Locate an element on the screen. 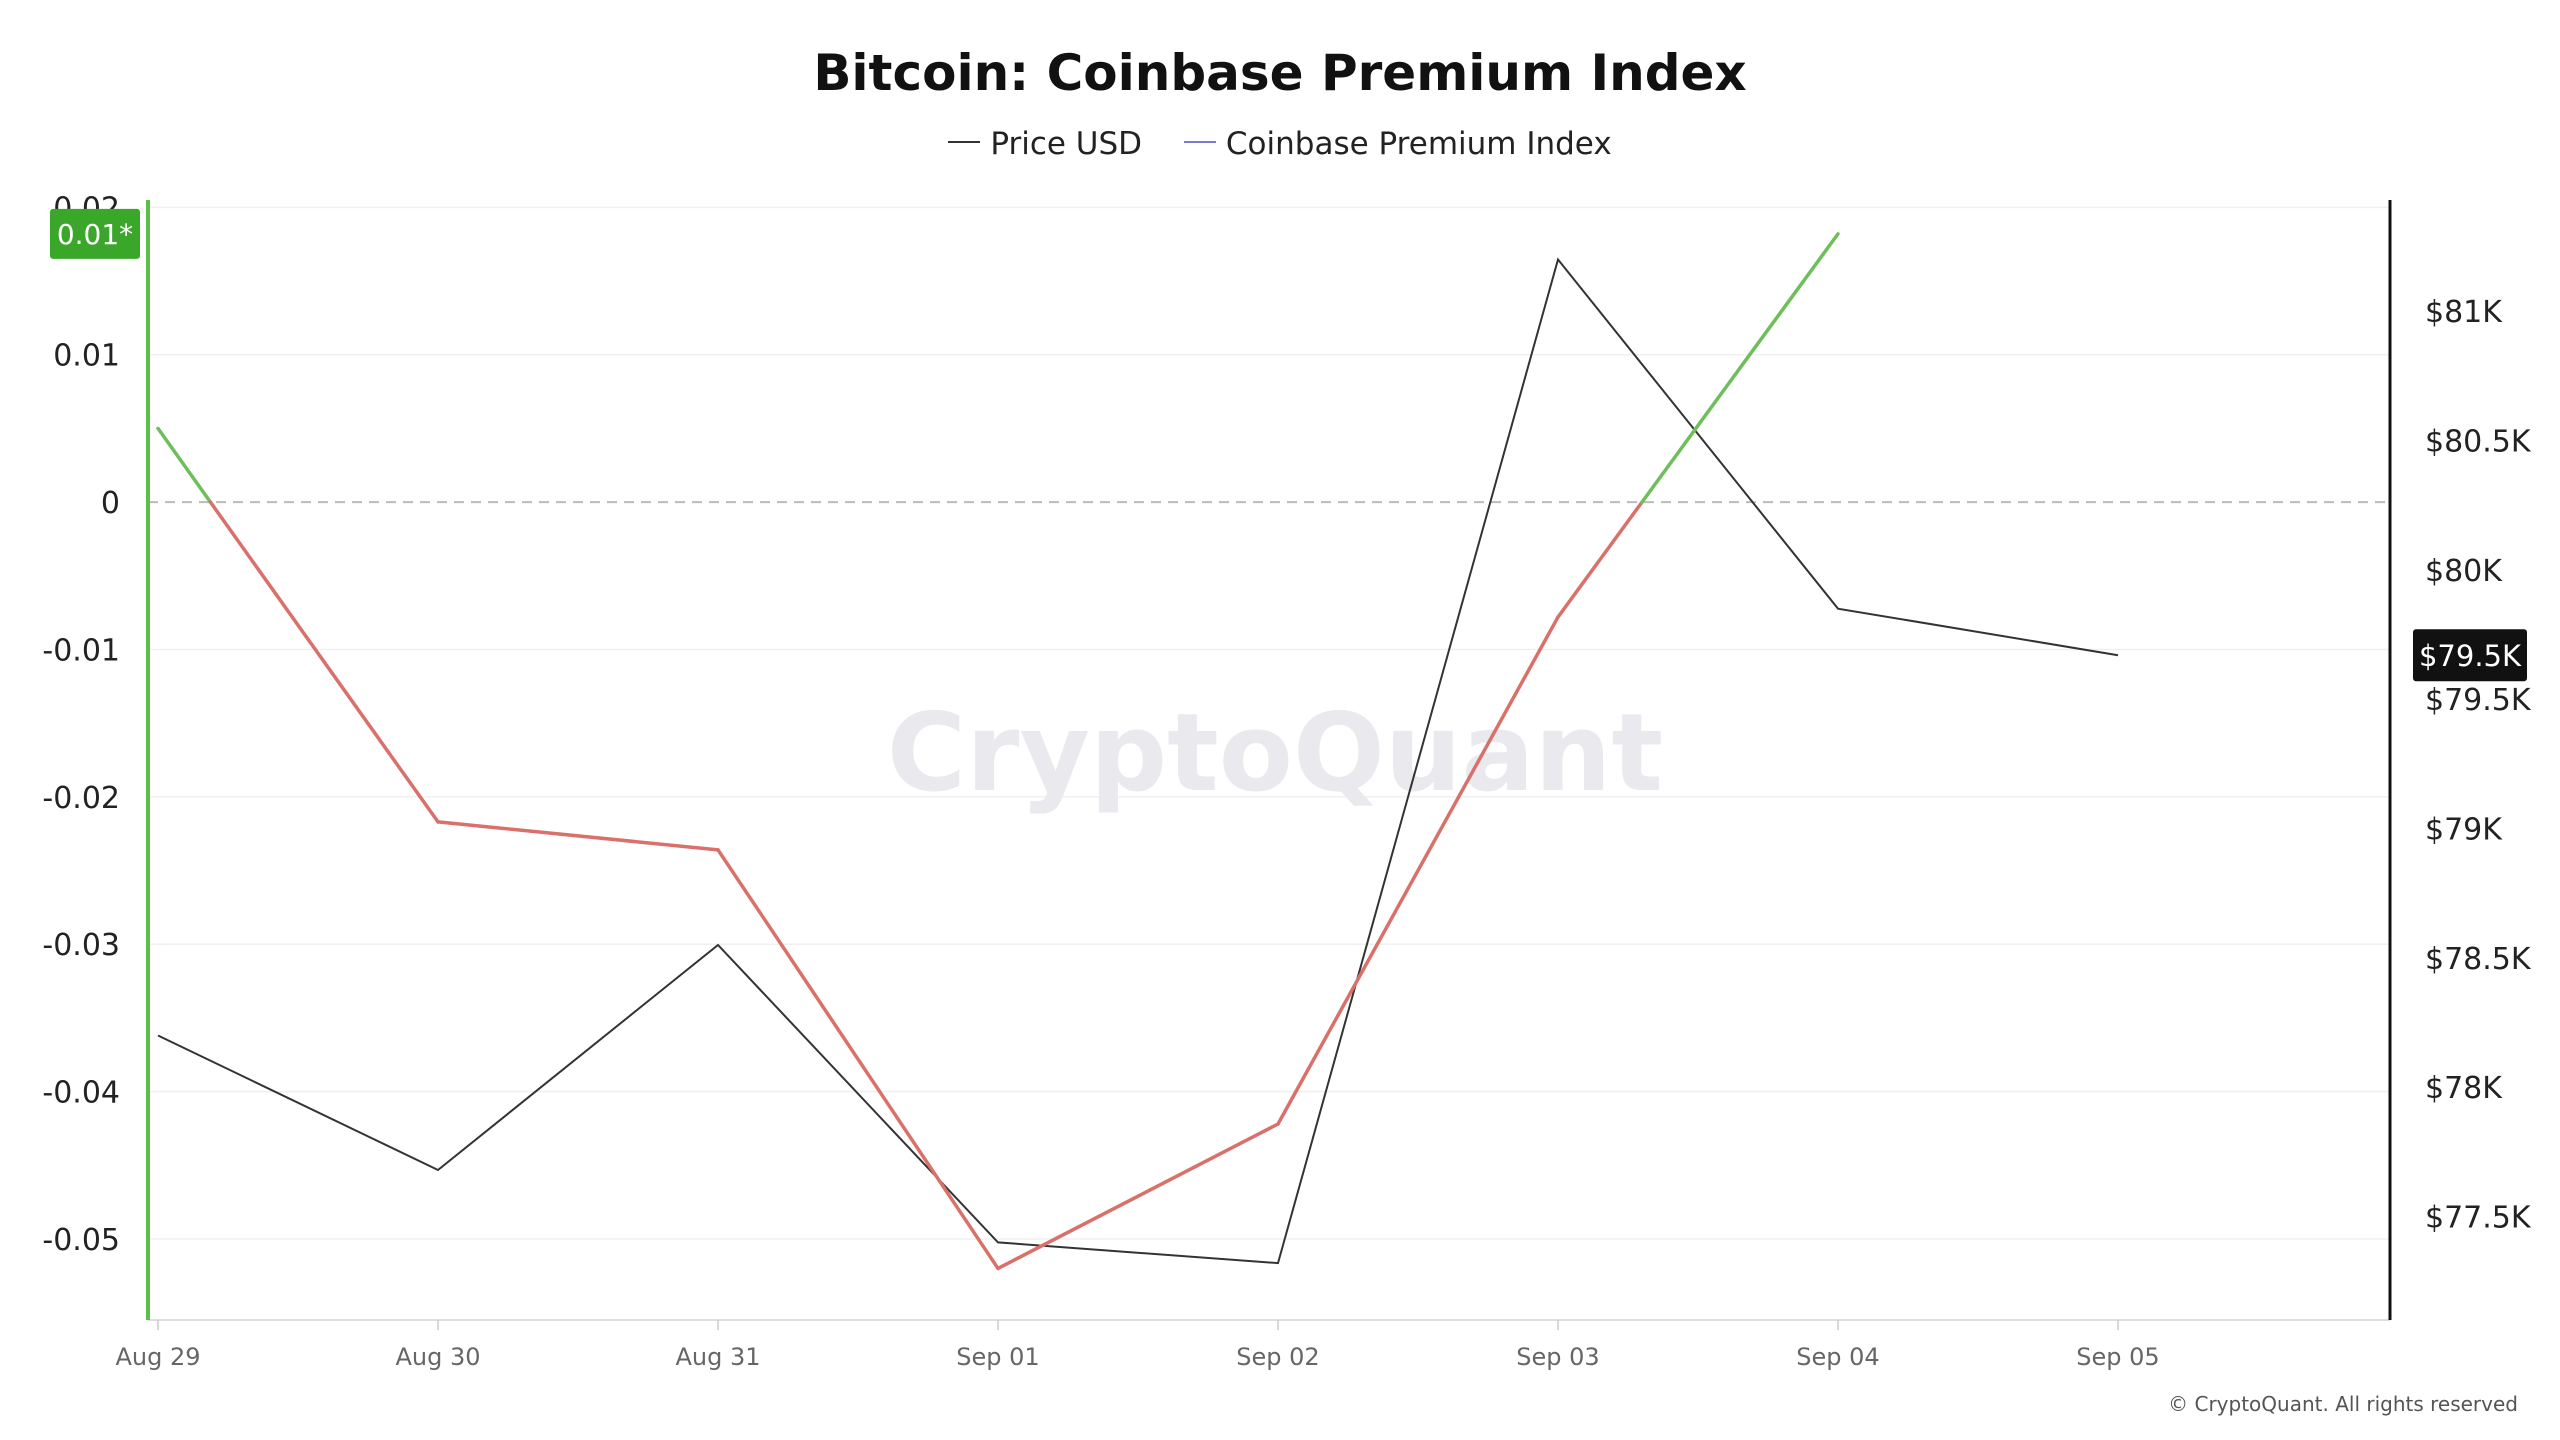 Image resolution: width=2560 pixels, height=1440 pixels. left-tick-label: -0.05 is located at coordinates (81, 1240).